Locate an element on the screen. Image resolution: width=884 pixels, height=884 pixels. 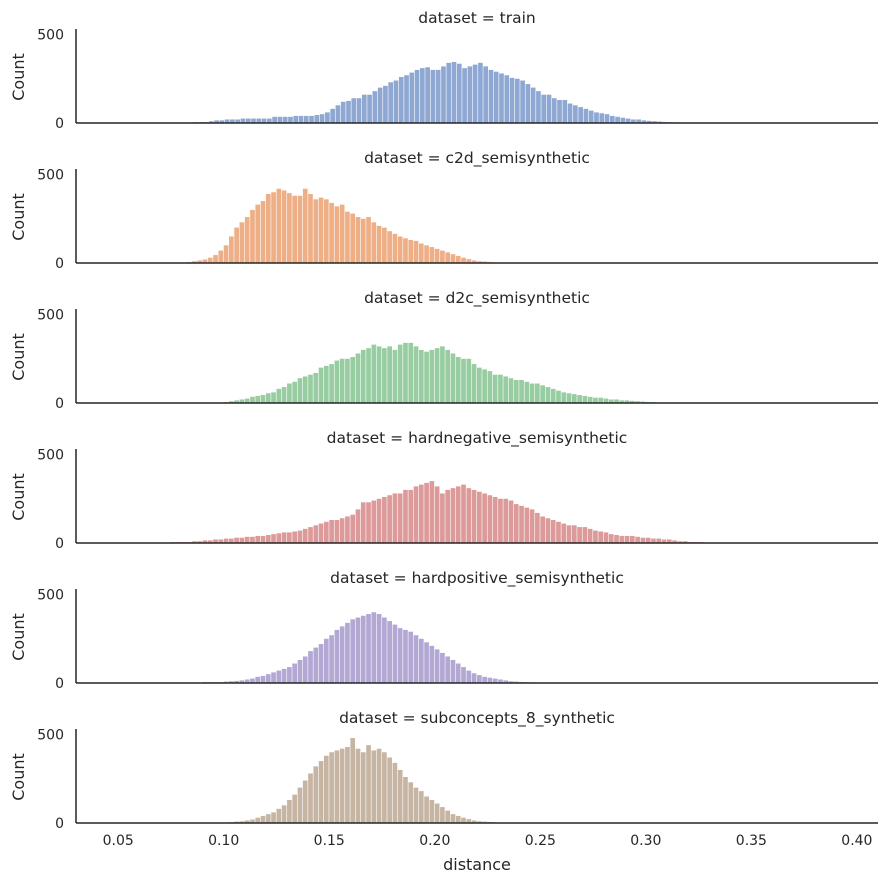
x-tick-label: 0.25 is located at coordinates (540, 841).